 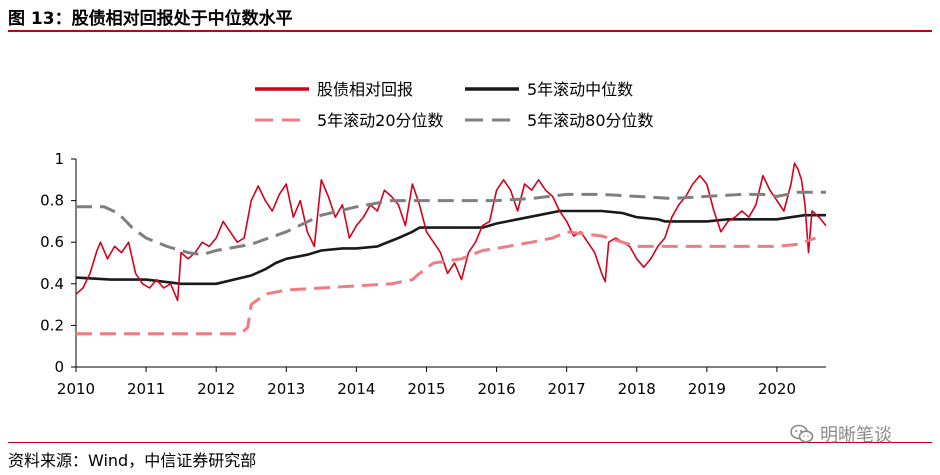 What do you see at coordinates (52, 325) in the screenshot?
I see `y-tick-label: 0.2` at bounding box center [52, 325].